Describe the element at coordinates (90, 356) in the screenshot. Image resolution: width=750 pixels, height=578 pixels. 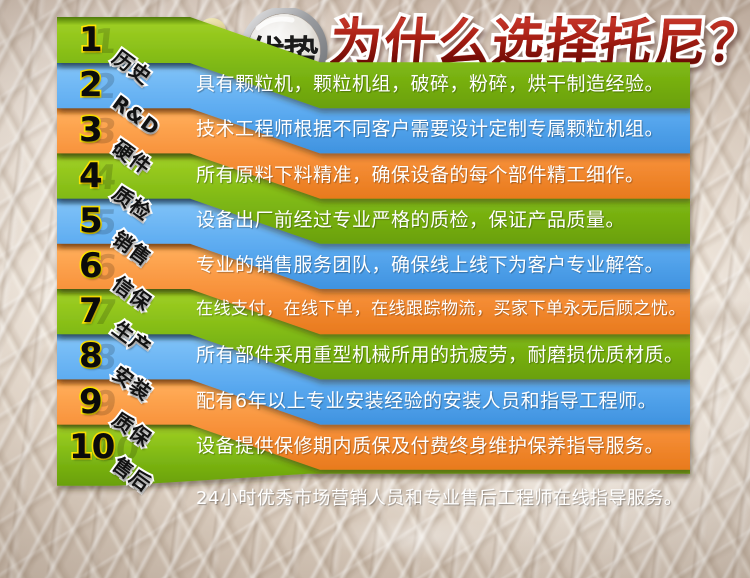
I see `band-number: 8` at that location.